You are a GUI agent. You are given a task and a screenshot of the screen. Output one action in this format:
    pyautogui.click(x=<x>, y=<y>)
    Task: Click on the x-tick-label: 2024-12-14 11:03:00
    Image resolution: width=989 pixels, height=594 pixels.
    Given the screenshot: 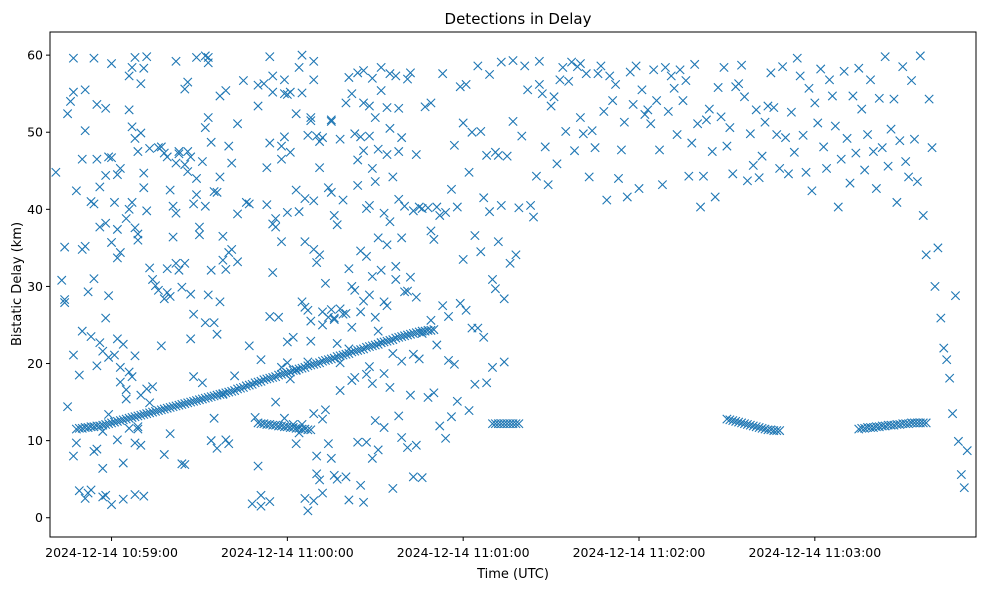 What is the action you would take?
    pyautogui.click(x=814, y=552)
    